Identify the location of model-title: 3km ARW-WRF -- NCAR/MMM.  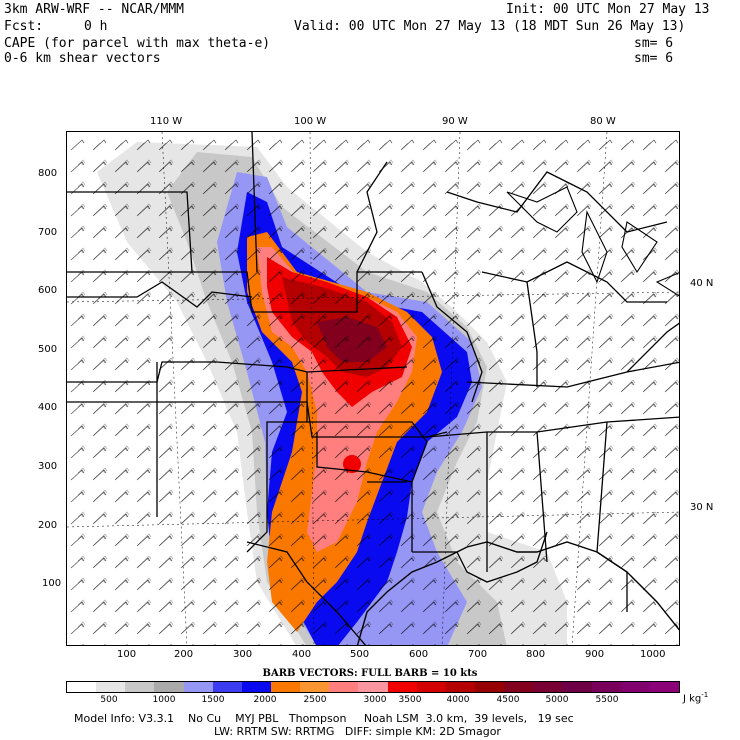
(94, 9).